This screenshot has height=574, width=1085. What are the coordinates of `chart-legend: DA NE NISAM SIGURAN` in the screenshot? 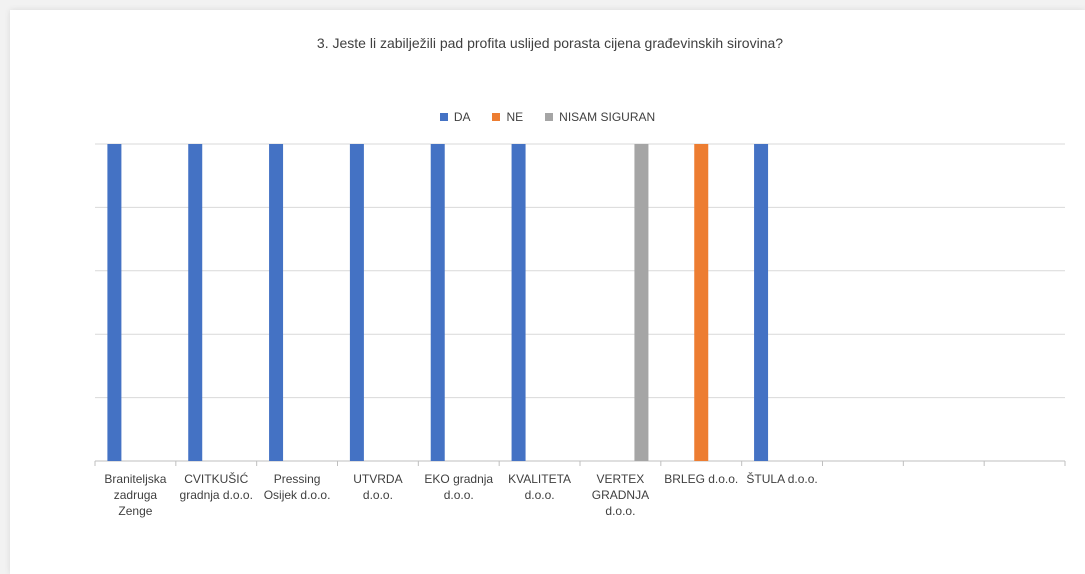 It's located at (547, 117).